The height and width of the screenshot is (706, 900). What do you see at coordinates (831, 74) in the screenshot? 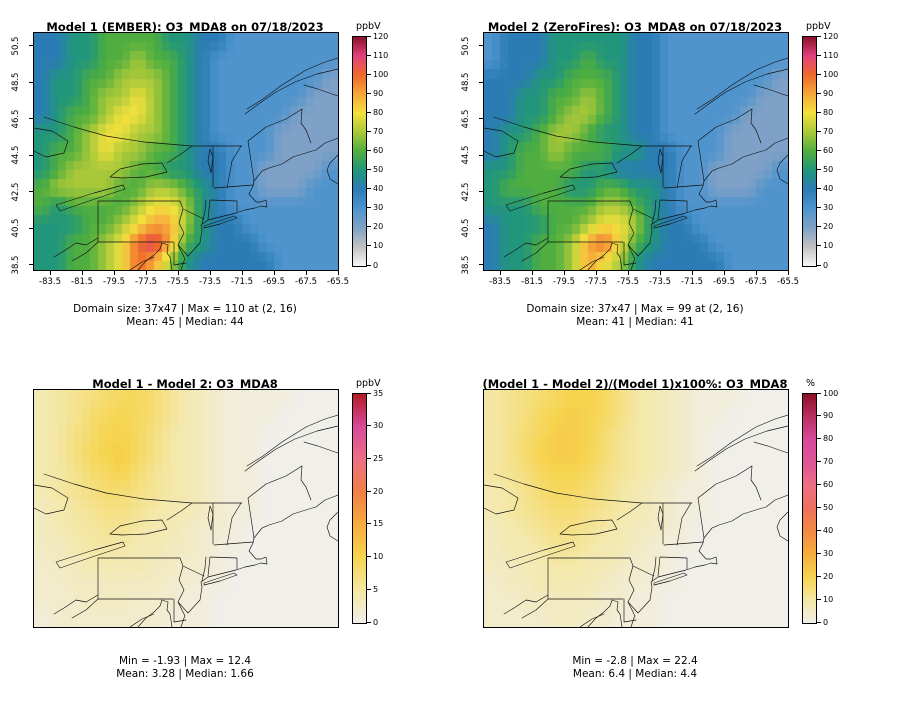
I see `colorbar-tick-label: 100` at bounding box center [831, 74].